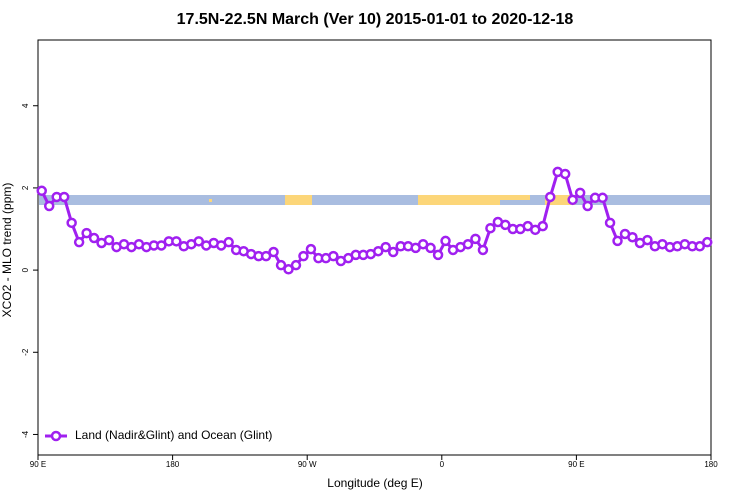 Image resolution: width=750 pixels, height=500 pixels. What do you see at coordinates (25, 434) in the screenshot?
I see `y-tick-label: -4` at bounding box center [25, 434].